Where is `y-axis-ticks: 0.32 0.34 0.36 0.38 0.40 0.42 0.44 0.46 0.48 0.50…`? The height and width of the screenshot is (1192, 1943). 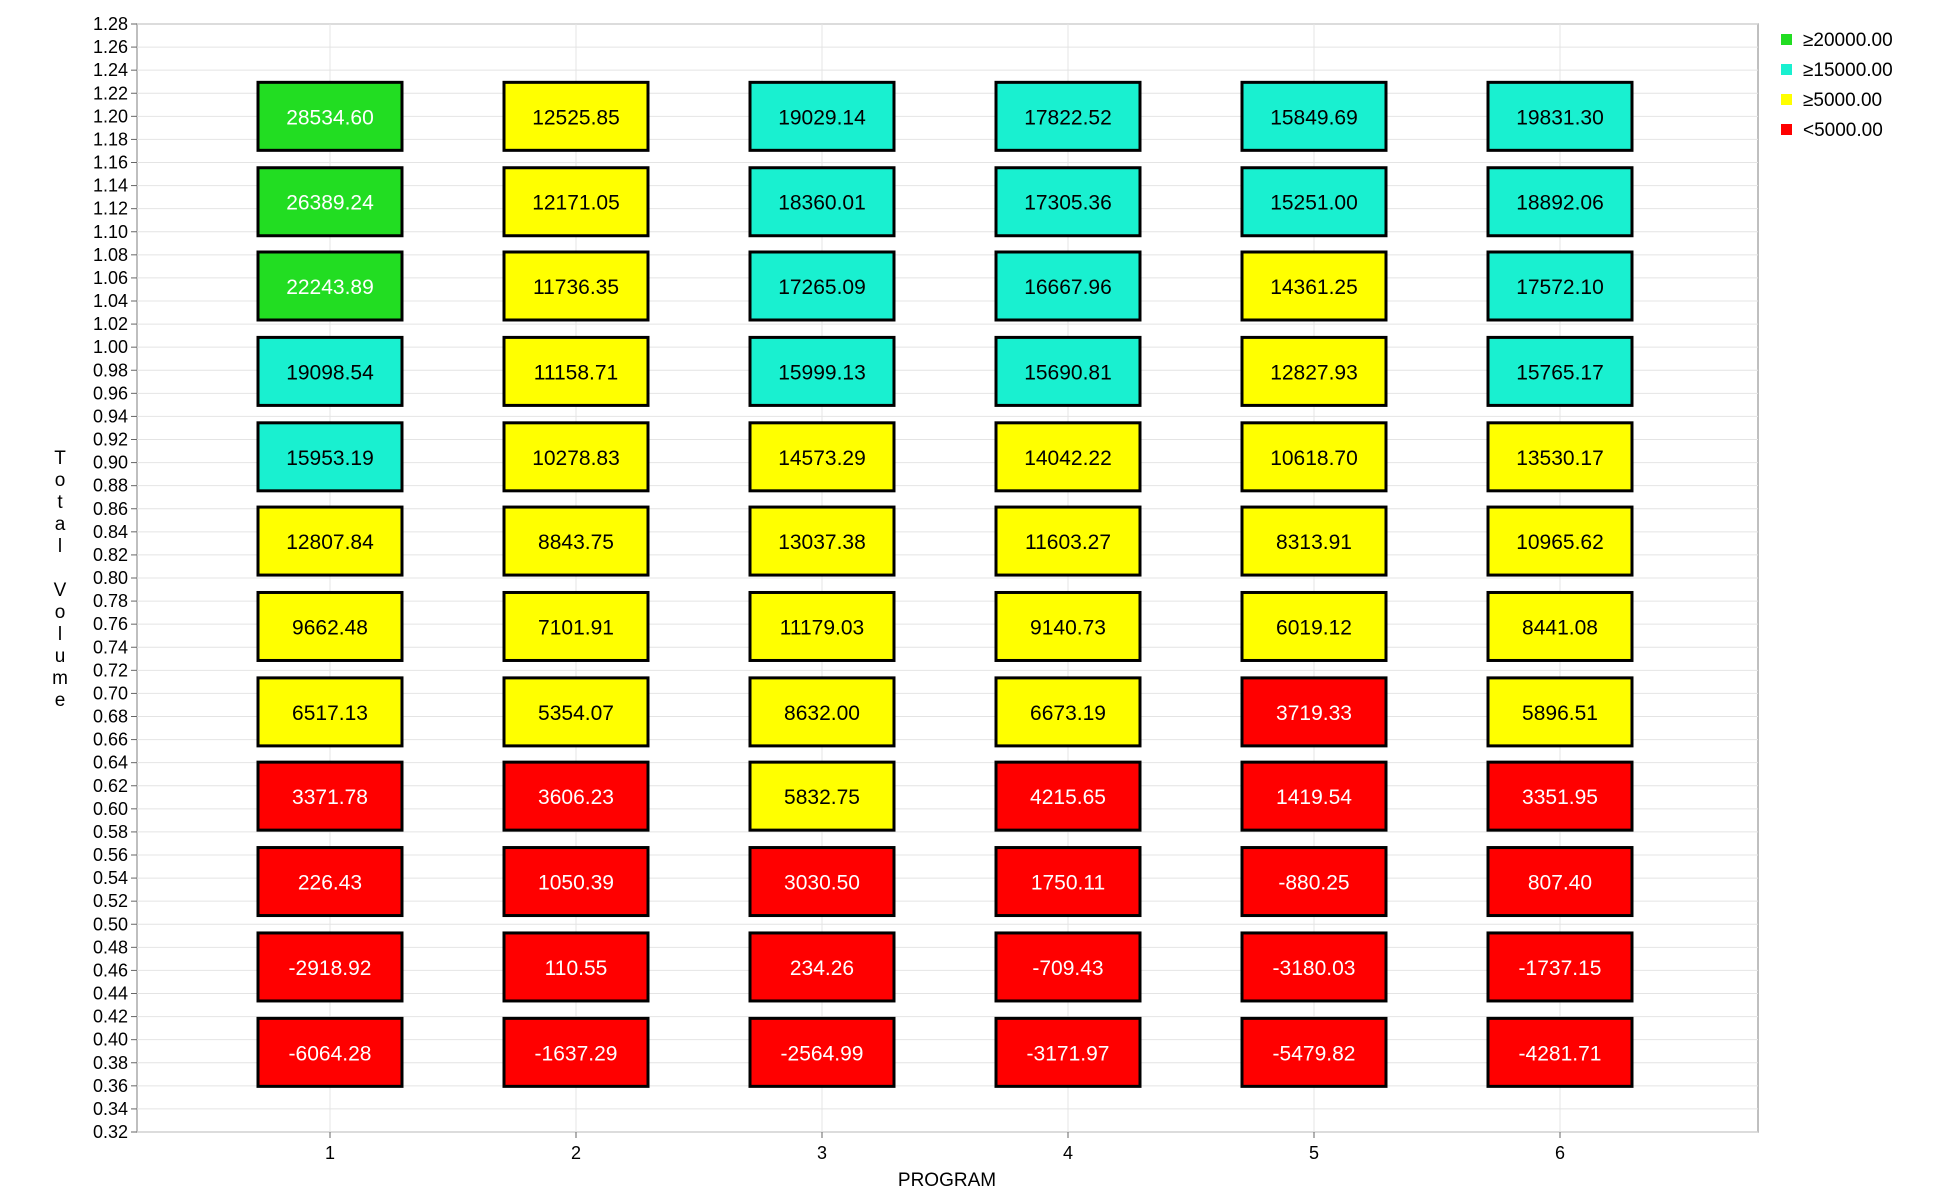 y-axis-ticks: 0.32 0.34 0.36 0.38 0.40 0.42 0.44 0.46 0.48 0.50… is located at coordinates (115, 578).